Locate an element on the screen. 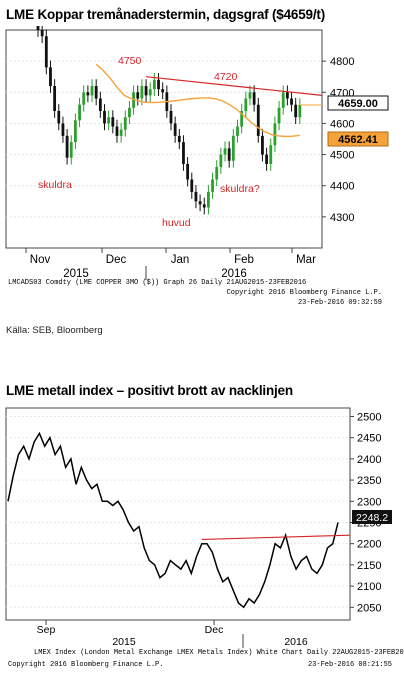  chart2-x-year-label: 2015 is located at coordinates (124, 642).